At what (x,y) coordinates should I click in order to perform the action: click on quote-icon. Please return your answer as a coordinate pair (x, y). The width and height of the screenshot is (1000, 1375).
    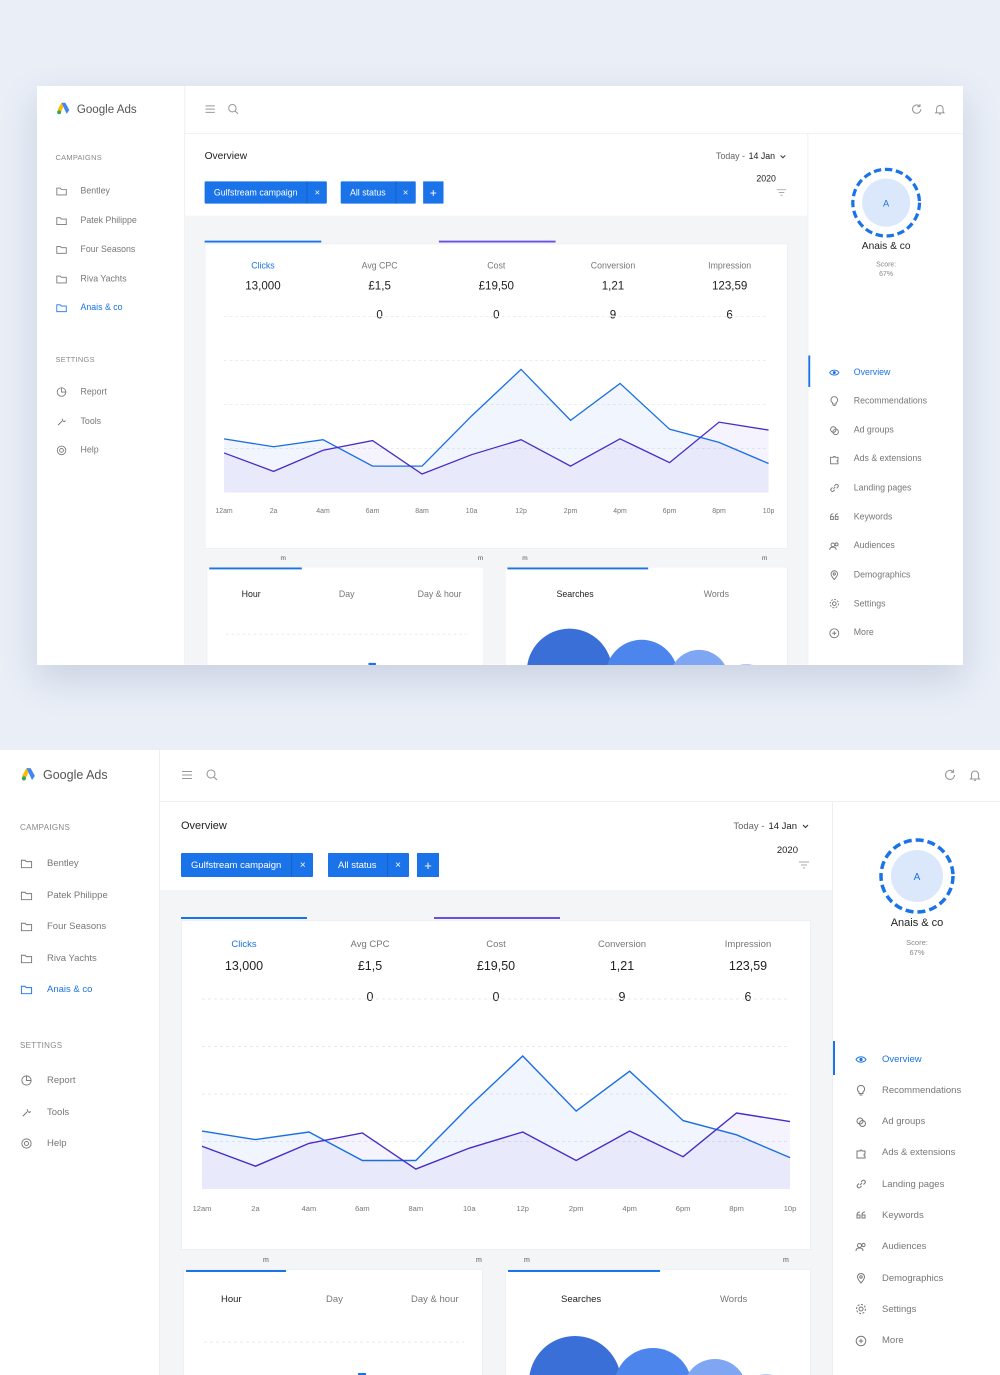
    Looking at the image, I should click on (834, 516).